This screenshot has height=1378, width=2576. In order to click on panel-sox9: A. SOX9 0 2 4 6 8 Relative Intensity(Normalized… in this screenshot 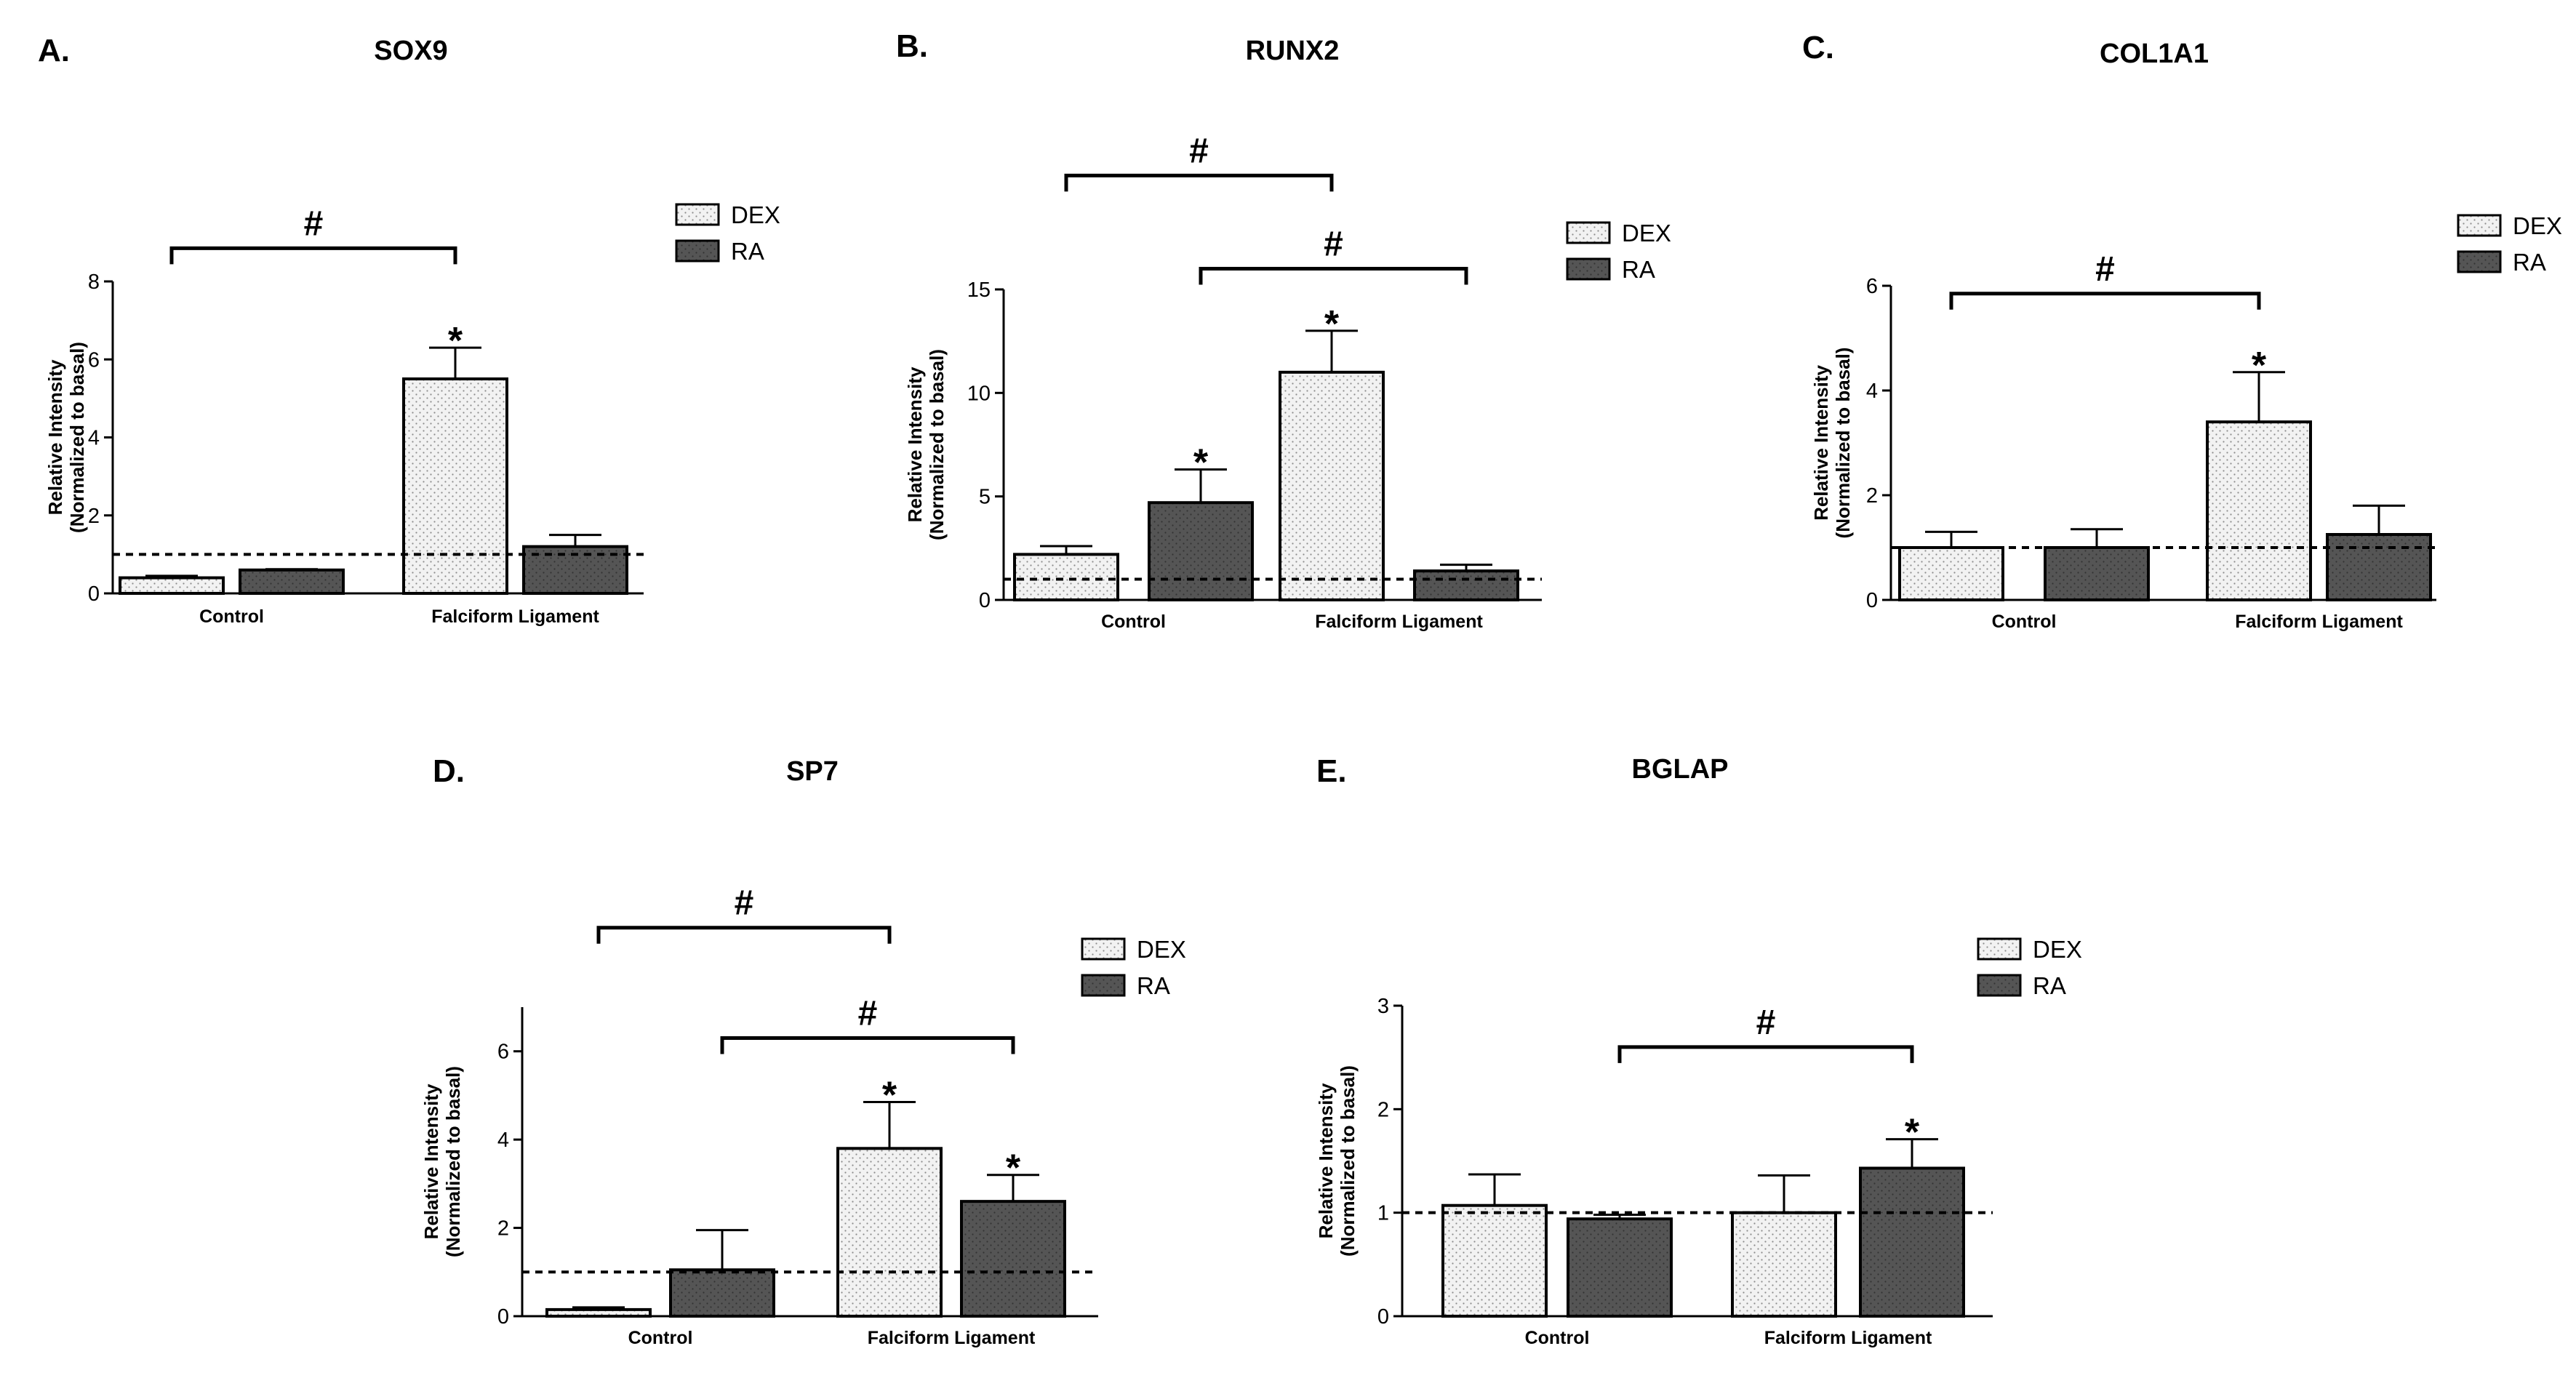, I will do `click(409, 330)`.